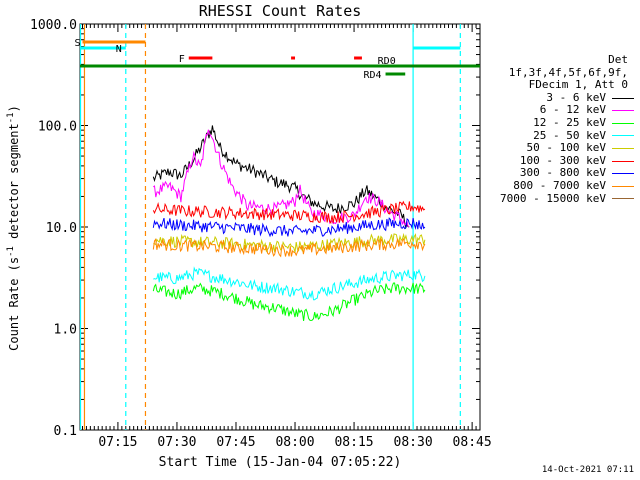 The width and height of the screenshot is (640, 480). What do you see at coordinates (353, 442) in the screenshot?
I see `x-tick-label: 08:15` at bounding box center [353, 442].